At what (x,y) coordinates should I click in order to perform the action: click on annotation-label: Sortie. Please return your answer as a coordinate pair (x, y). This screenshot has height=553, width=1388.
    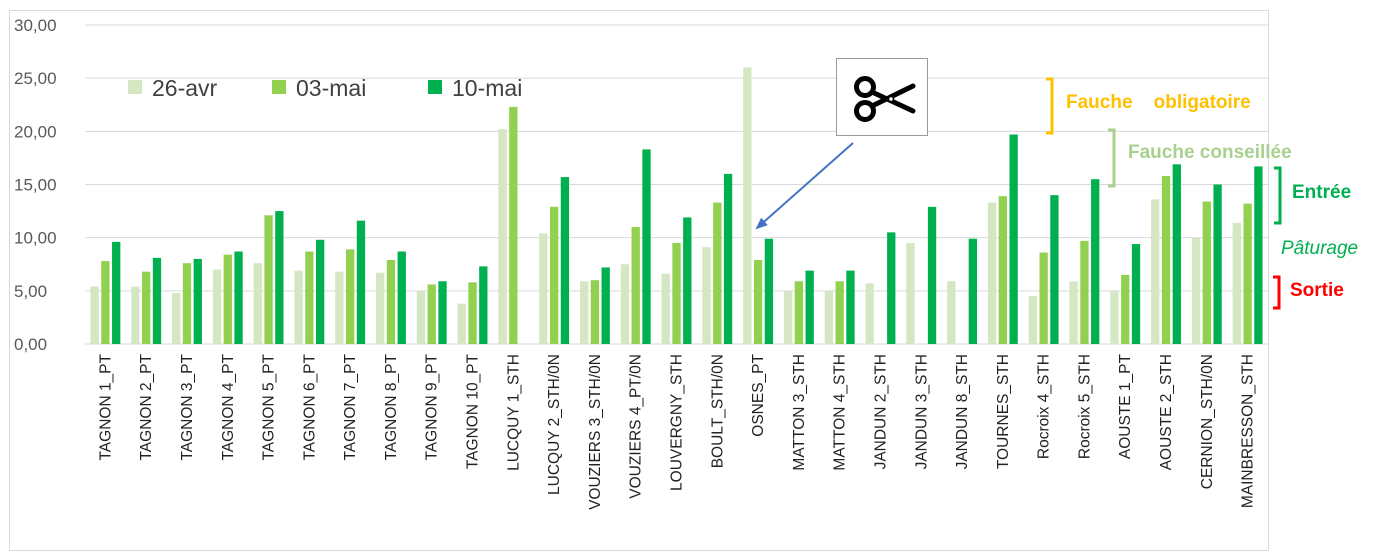
    Looking at the image, I should click on (1317, 290).